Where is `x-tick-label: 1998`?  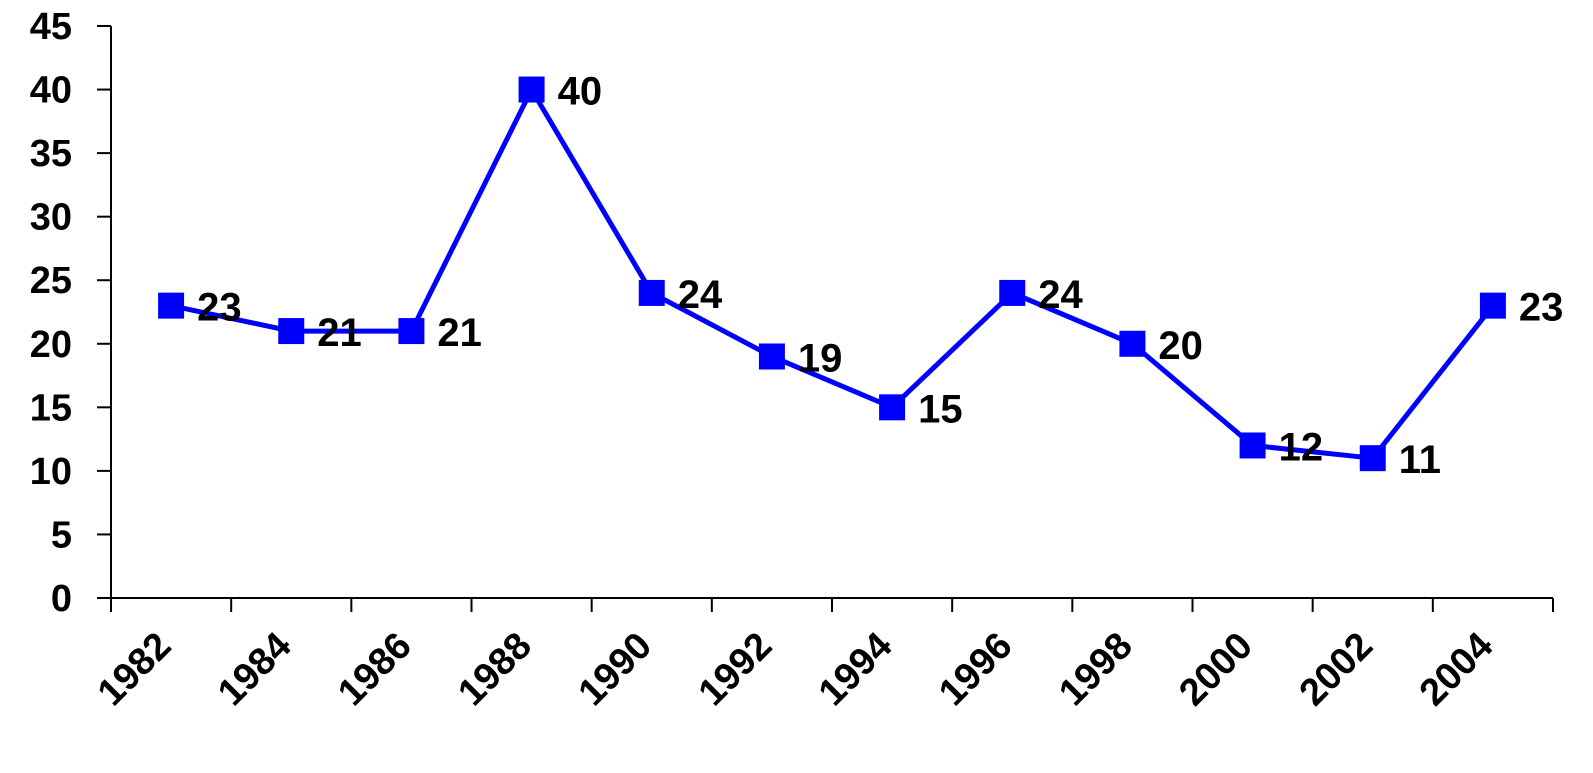
x-tick-label: 1998 is located at coordinates (1095, 669).